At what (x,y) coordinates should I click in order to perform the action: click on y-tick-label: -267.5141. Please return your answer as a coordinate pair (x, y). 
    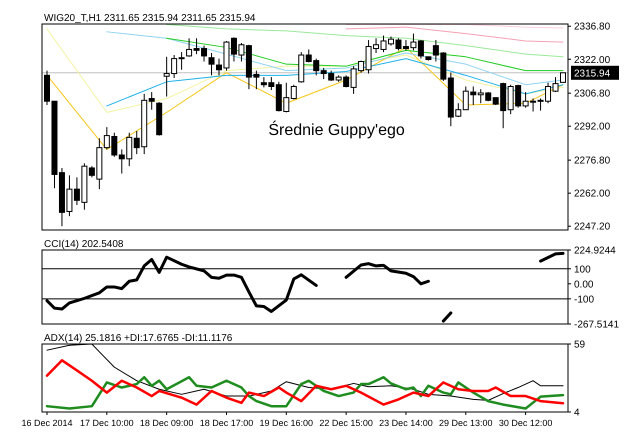
    Looking at the image, I should click on (597, 325).